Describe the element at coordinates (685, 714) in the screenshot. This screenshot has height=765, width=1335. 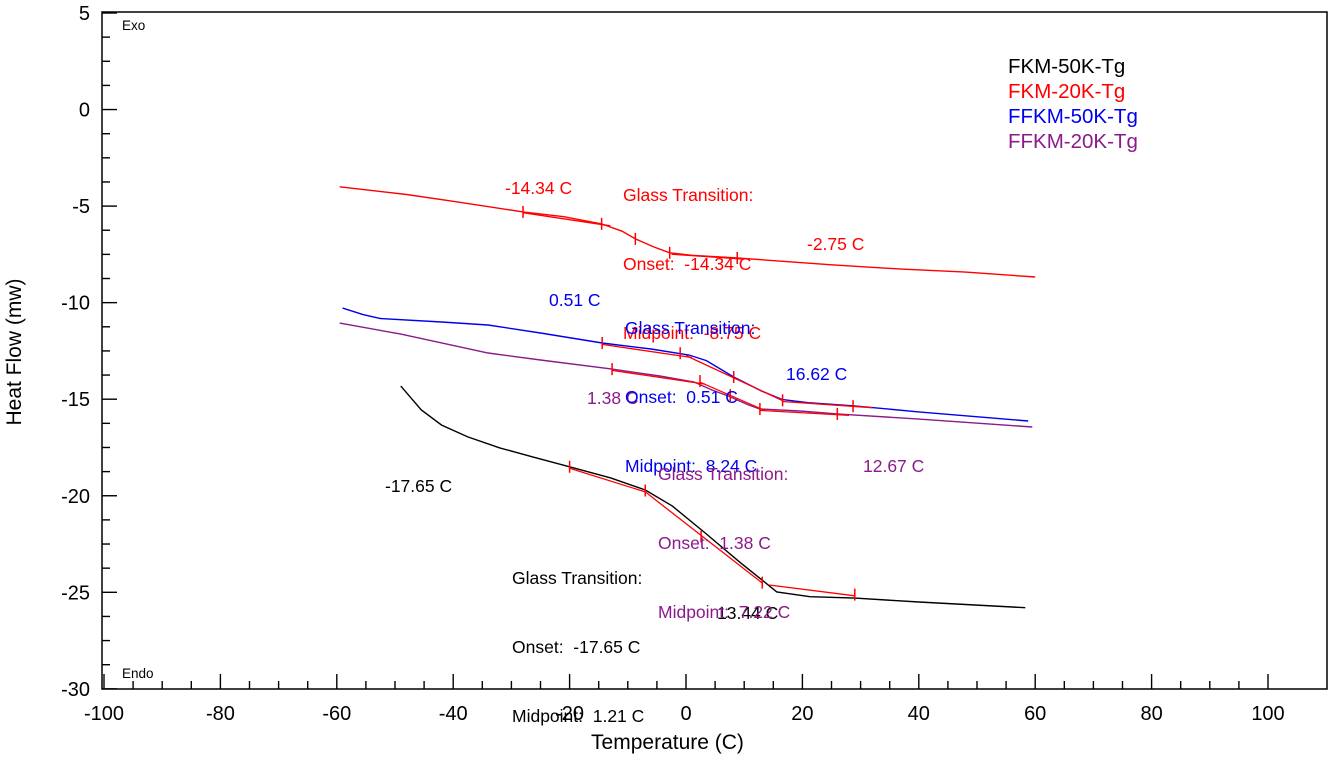
I see `x-tick-label: 0` at that location.